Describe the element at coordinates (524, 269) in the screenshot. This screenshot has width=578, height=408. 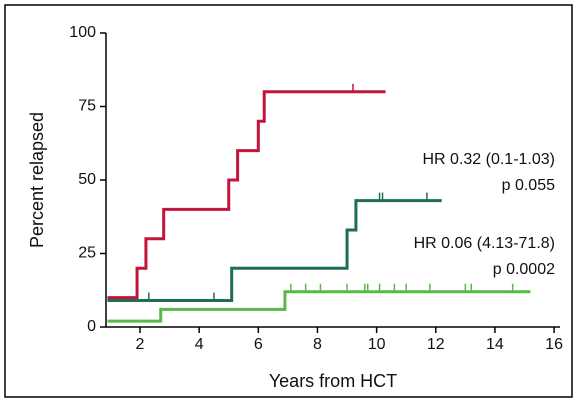
I see `annotation: p 0.0002` at that location.